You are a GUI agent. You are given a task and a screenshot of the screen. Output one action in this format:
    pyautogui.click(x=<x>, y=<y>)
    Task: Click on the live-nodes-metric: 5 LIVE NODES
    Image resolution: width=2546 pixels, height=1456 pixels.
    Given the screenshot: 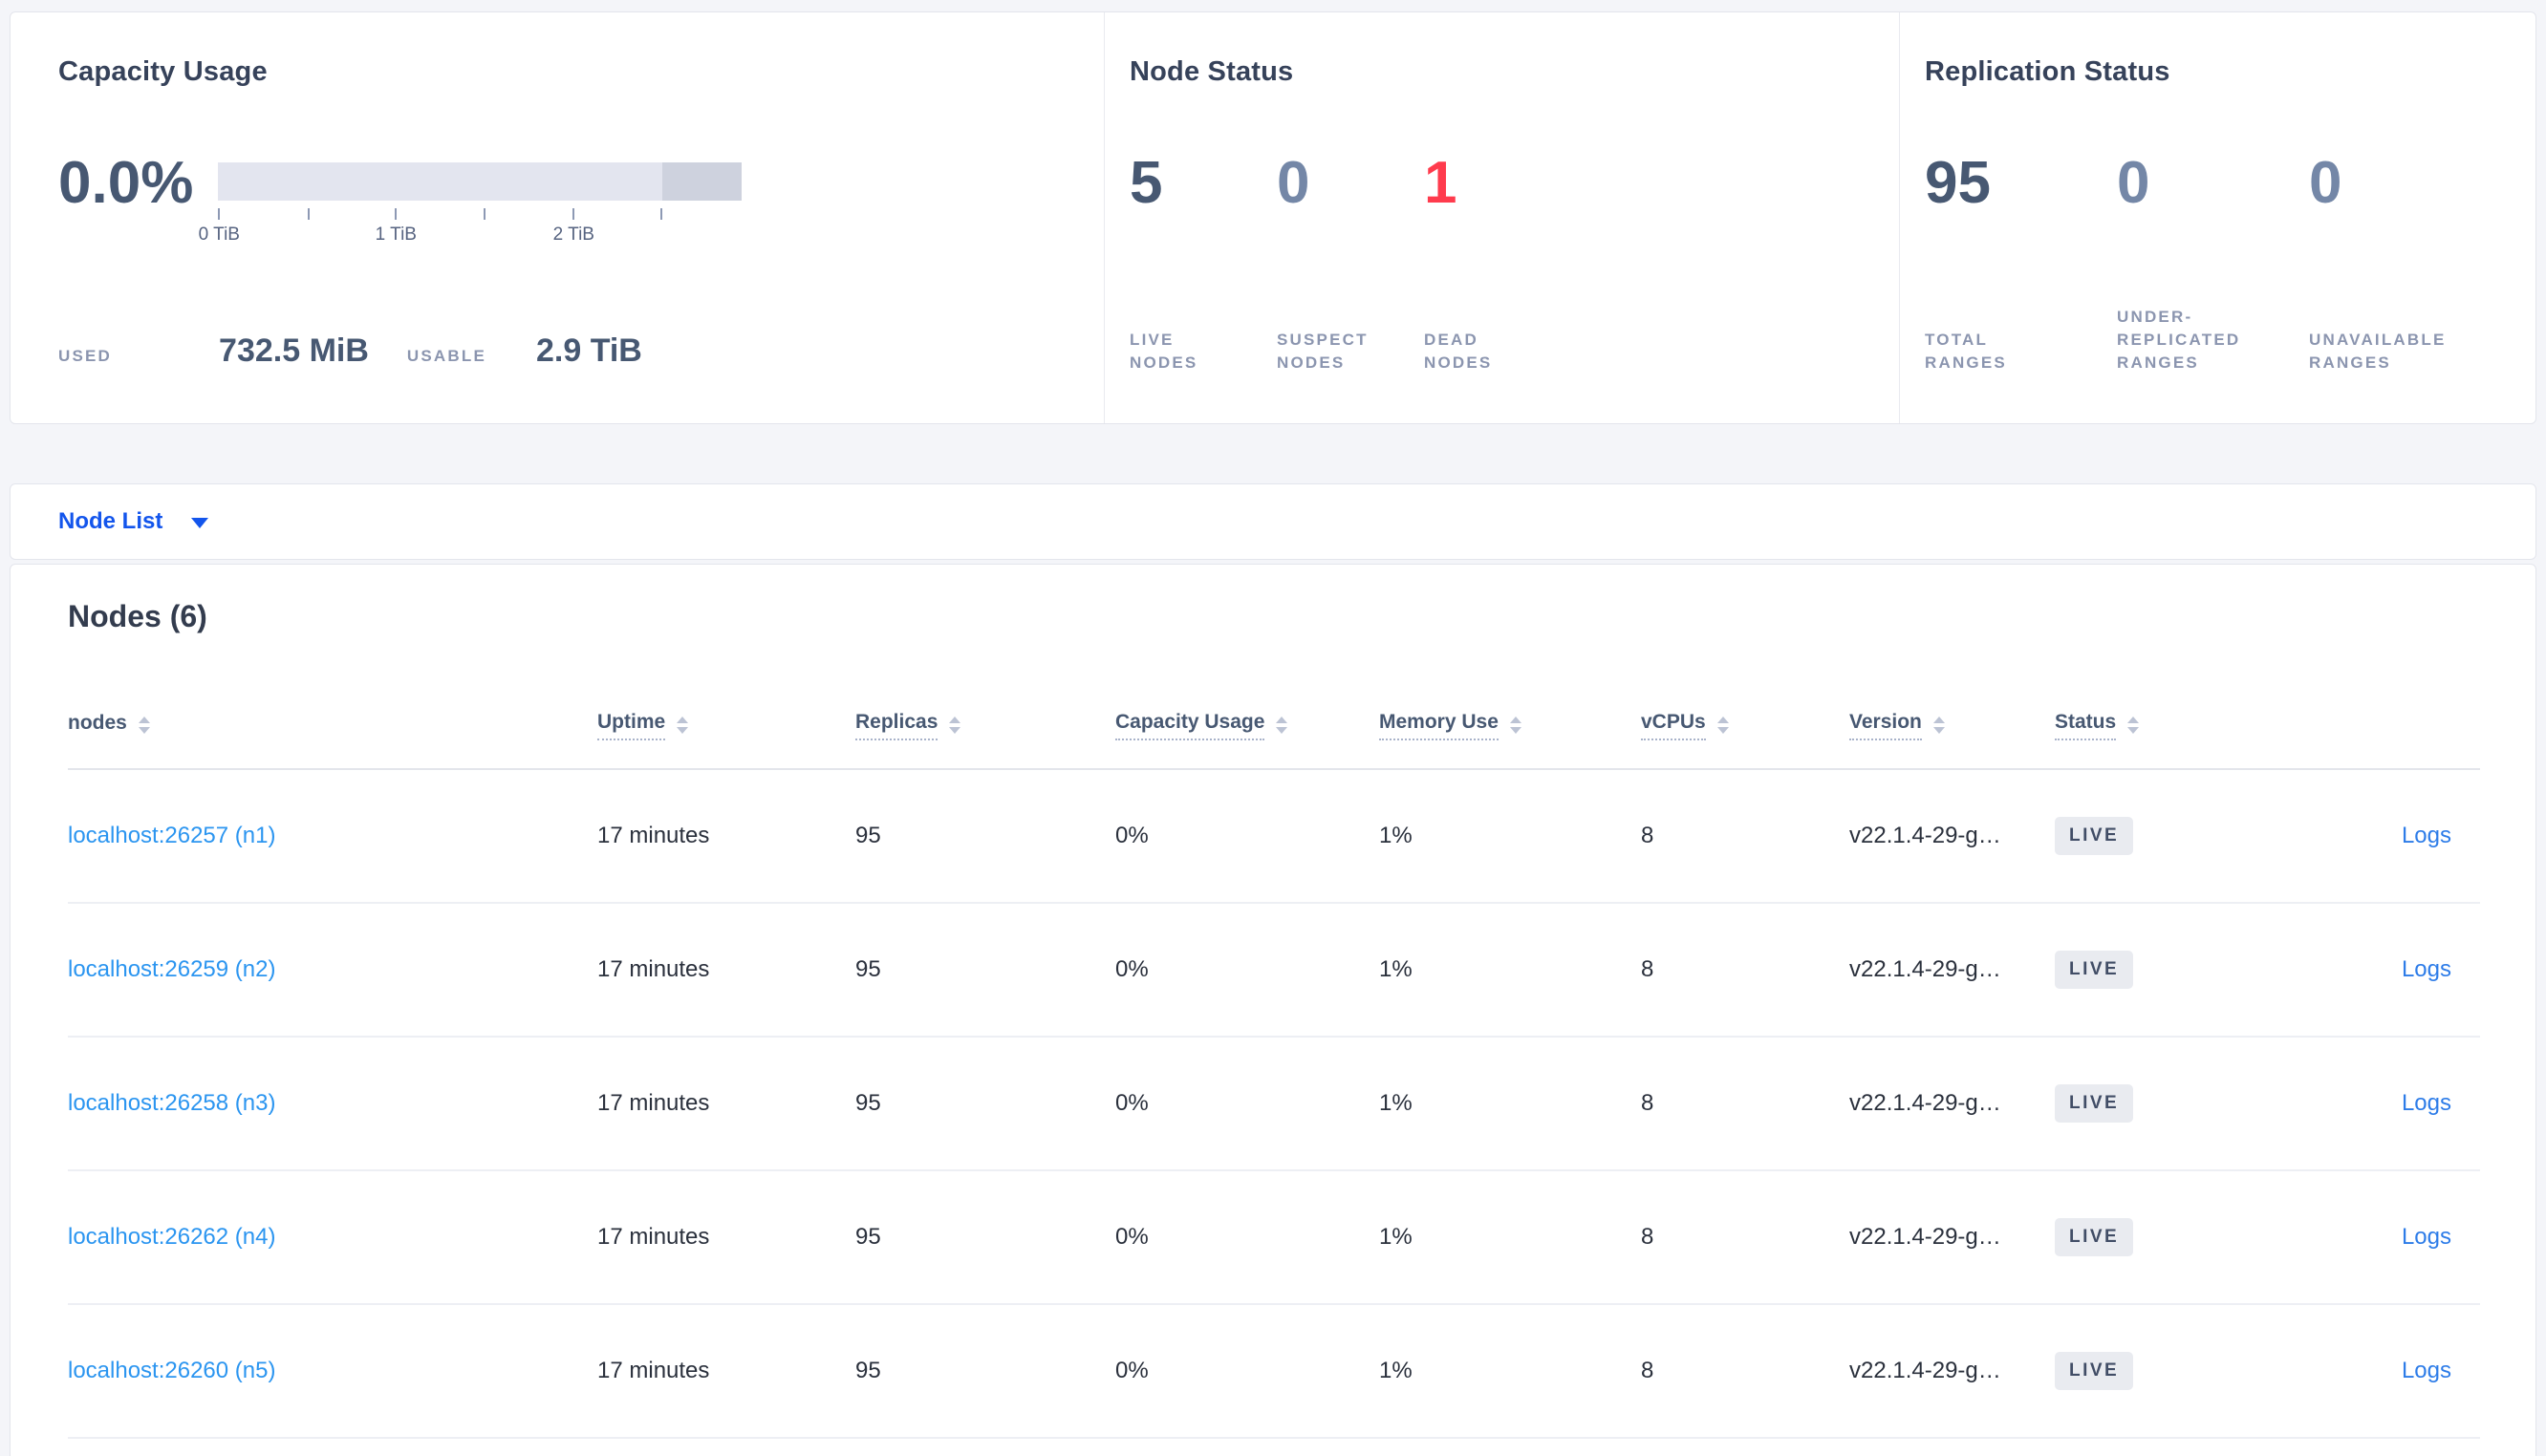 What is the action you would take?
    pyautogui.click(x=1203, y=262)
    